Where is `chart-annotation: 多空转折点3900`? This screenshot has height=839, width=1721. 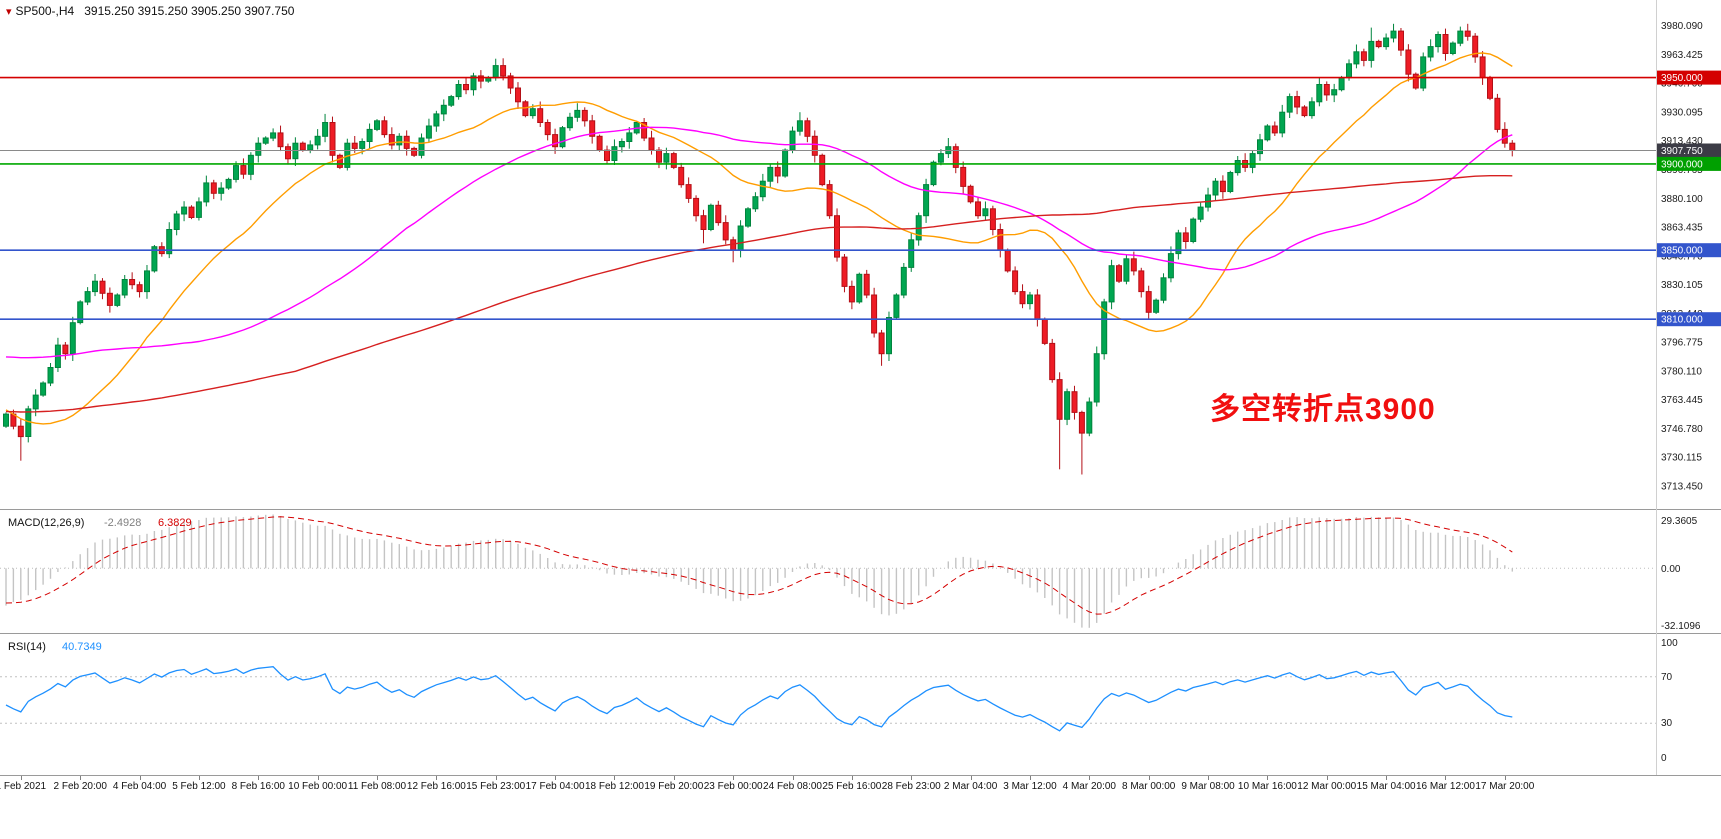 chart-annotation: 多空转折点3900 is located at coordinates (1323, 409).